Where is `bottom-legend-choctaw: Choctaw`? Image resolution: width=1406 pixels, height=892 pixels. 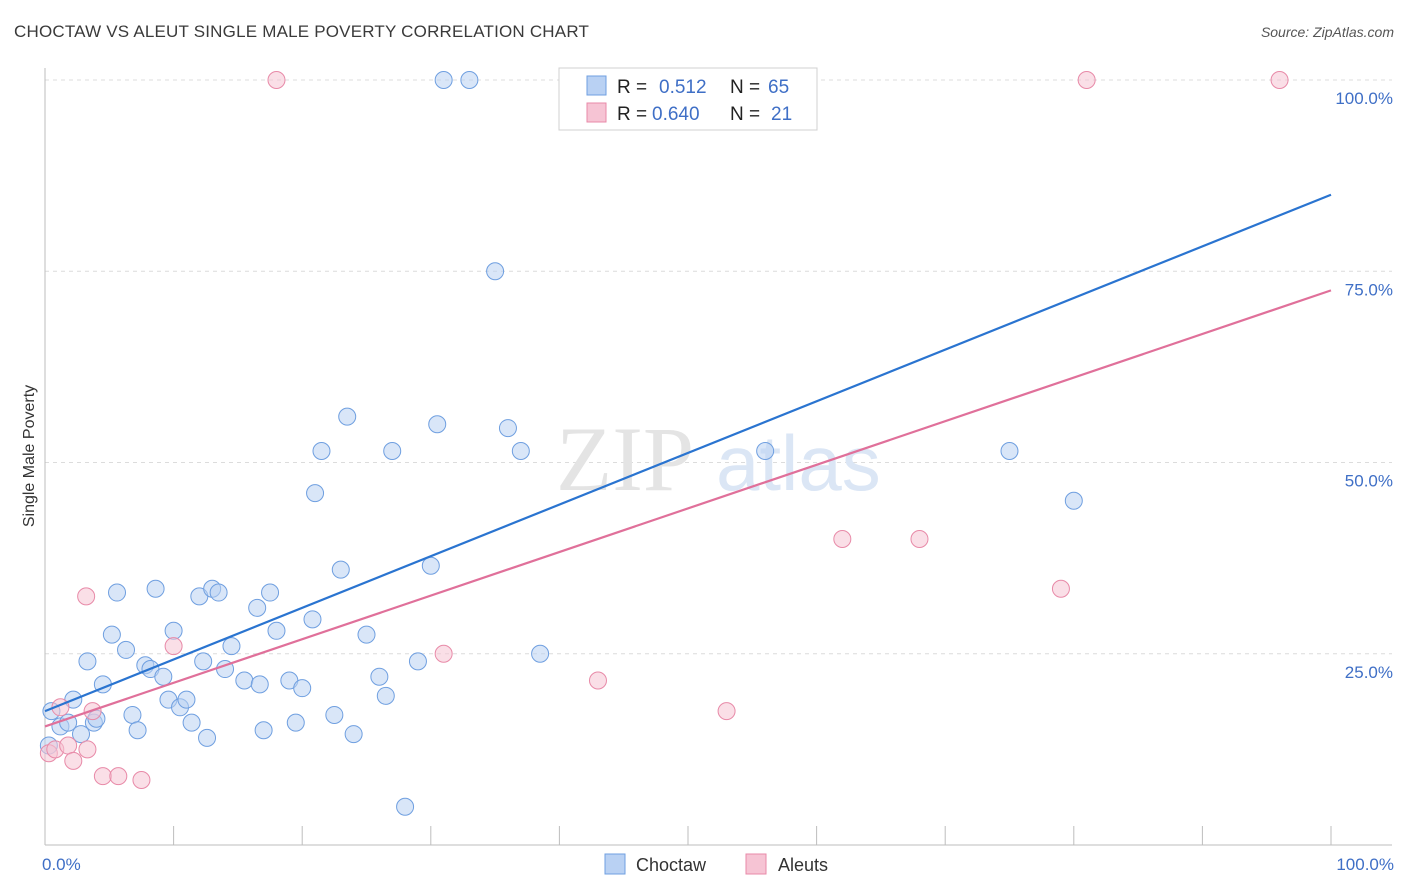
bottom-legend-choctaw: Choctaw is located at coordinates (671, 865).